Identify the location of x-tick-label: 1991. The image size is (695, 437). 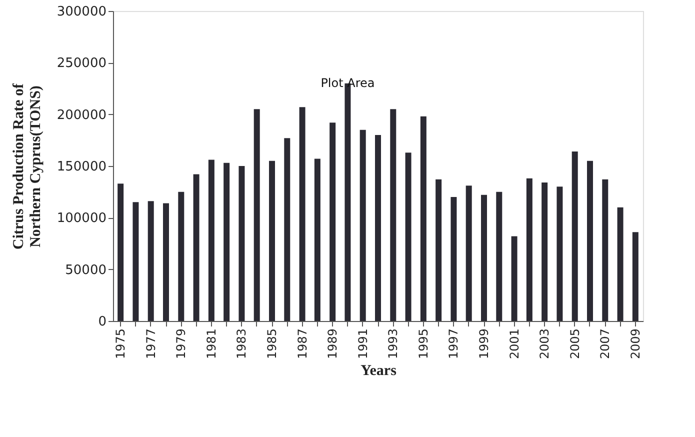
(363, 344).